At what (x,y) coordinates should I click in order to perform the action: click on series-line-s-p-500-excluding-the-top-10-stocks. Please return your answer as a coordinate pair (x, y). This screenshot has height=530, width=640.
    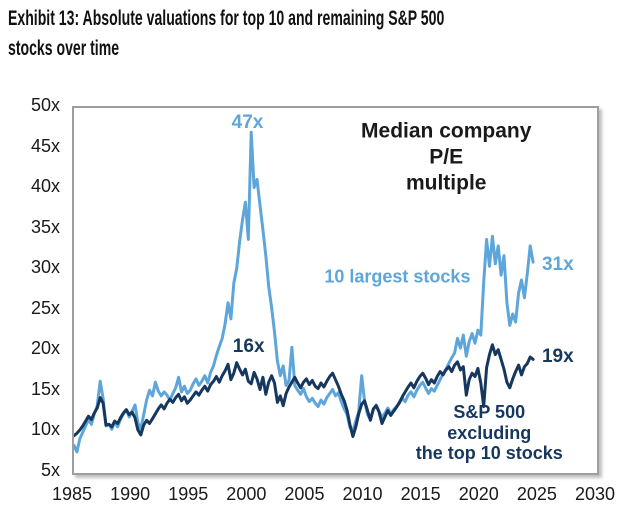
    Looking at the image, I should click on (304, 390).